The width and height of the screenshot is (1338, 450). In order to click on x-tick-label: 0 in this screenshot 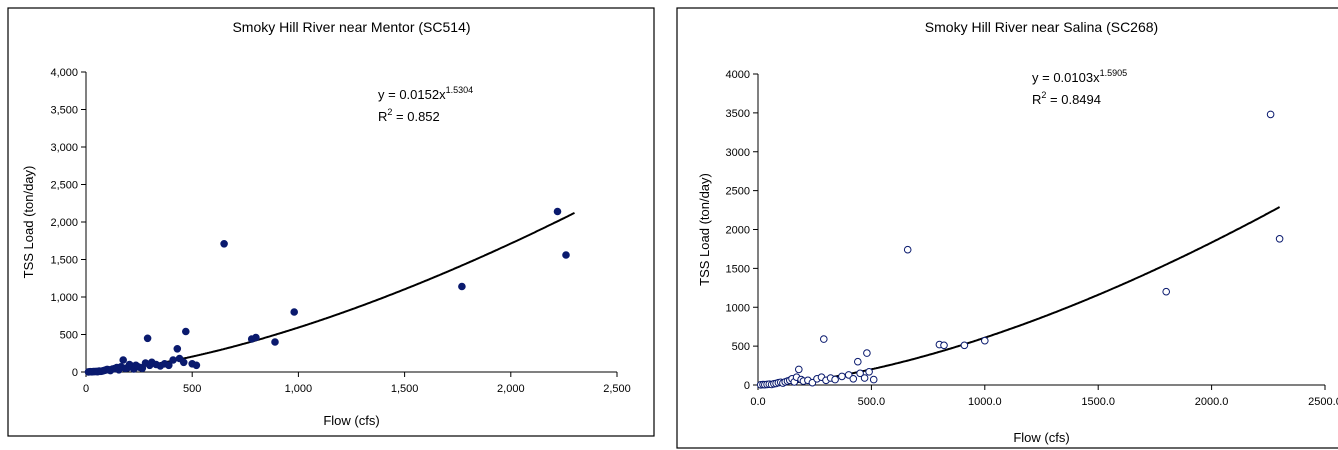, I will do `click(86, 389)`.